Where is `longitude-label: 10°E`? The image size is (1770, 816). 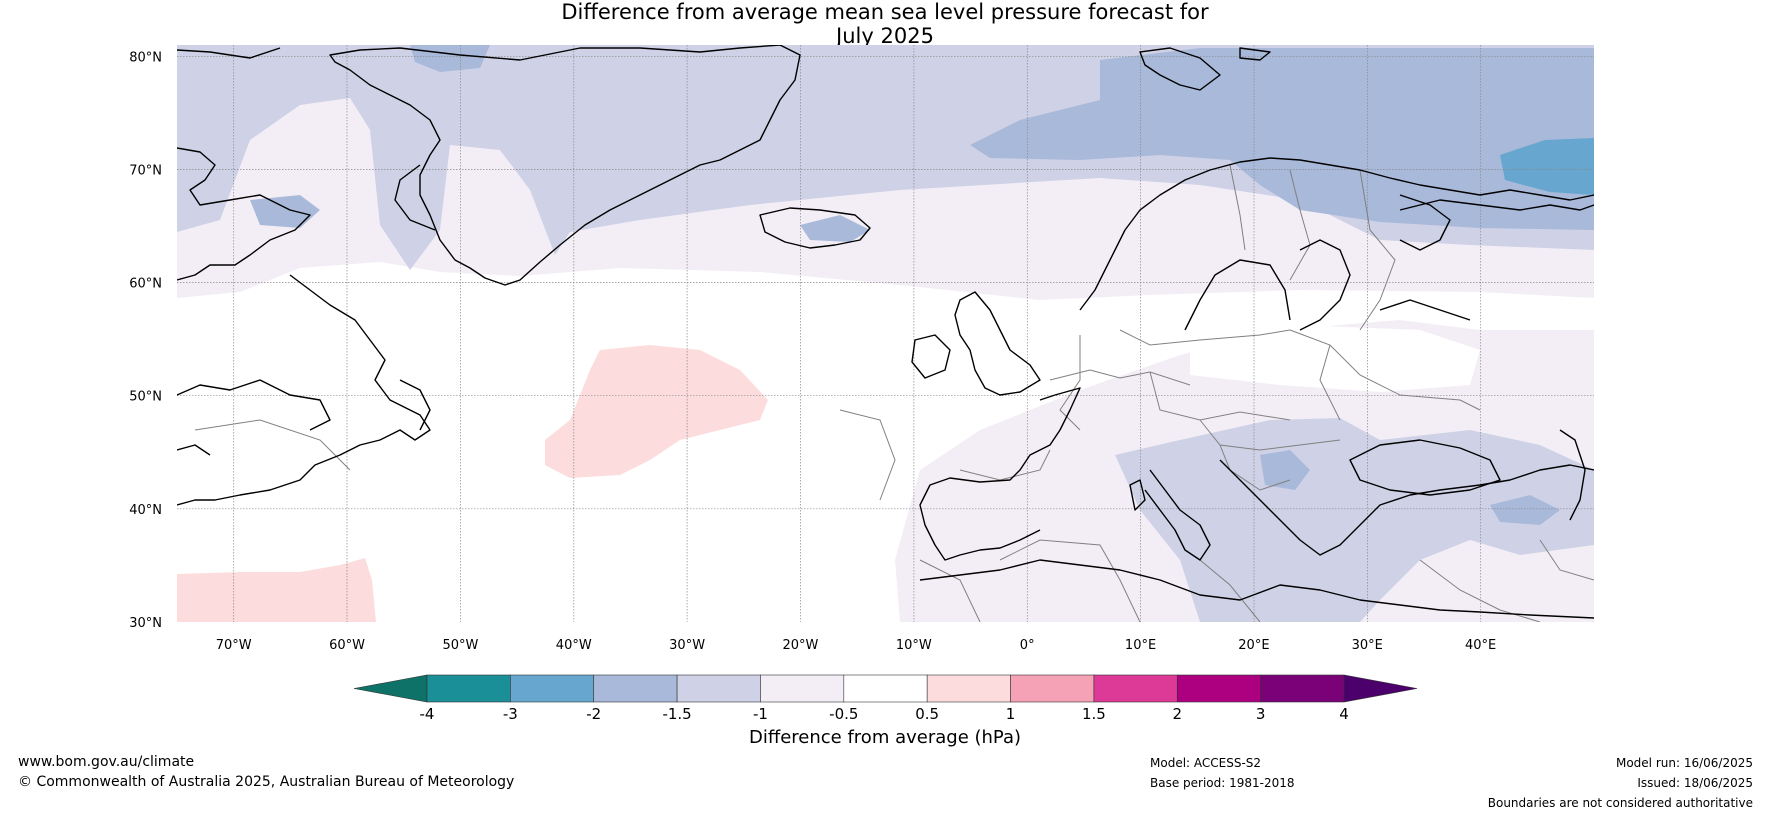 longitude-label: 10°E is located at coordinates (1140, 645).